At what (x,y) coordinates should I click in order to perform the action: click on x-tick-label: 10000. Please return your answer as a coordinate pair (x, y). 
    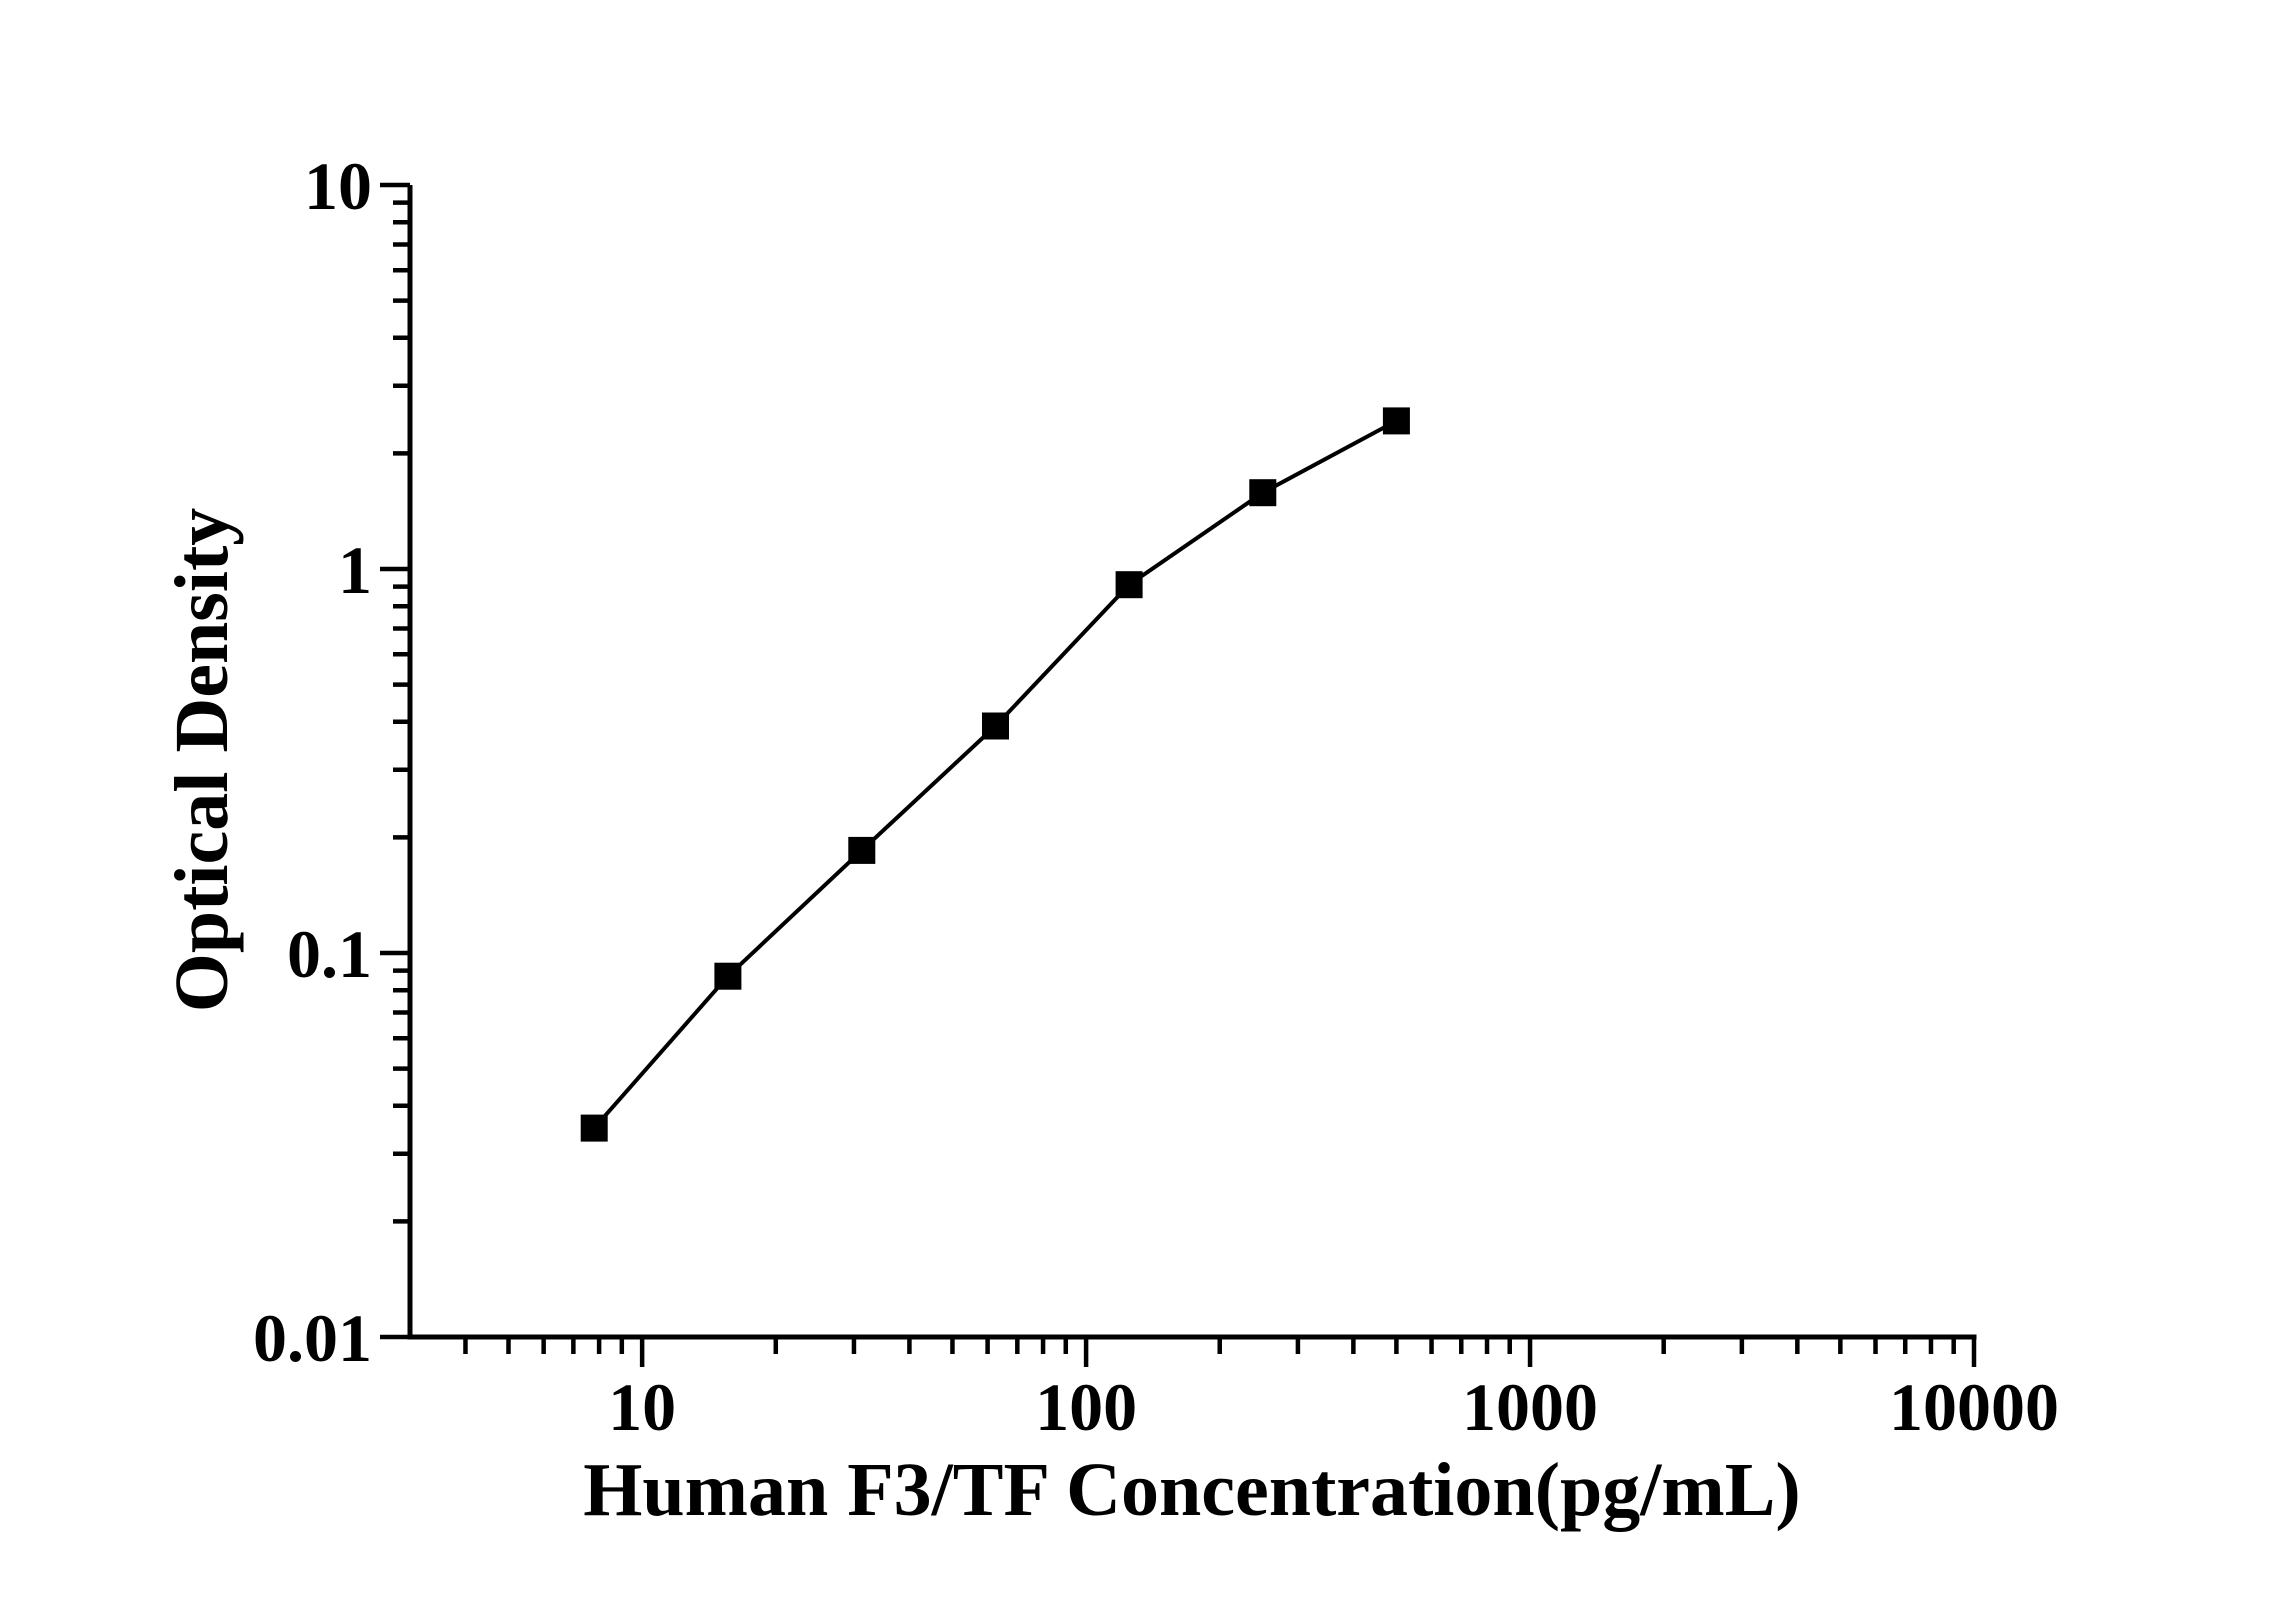
    Looking at the image, I should click on (1974, 1407).